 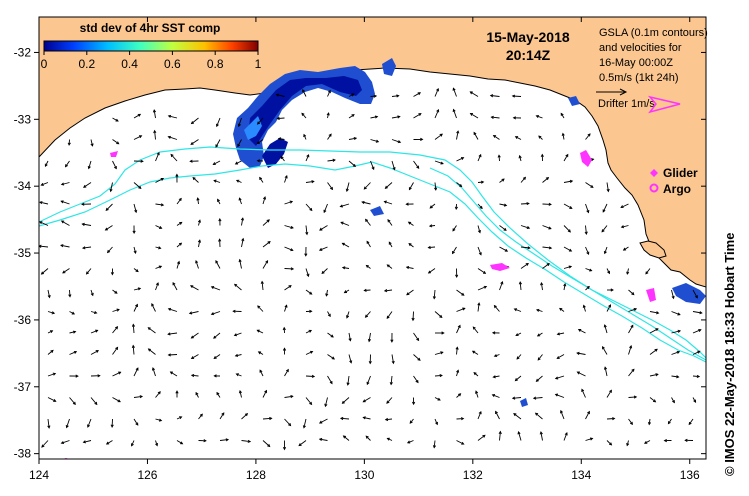 I want to click on drifter-legend: Drifter 1m/s, so click(x=626, y=104).